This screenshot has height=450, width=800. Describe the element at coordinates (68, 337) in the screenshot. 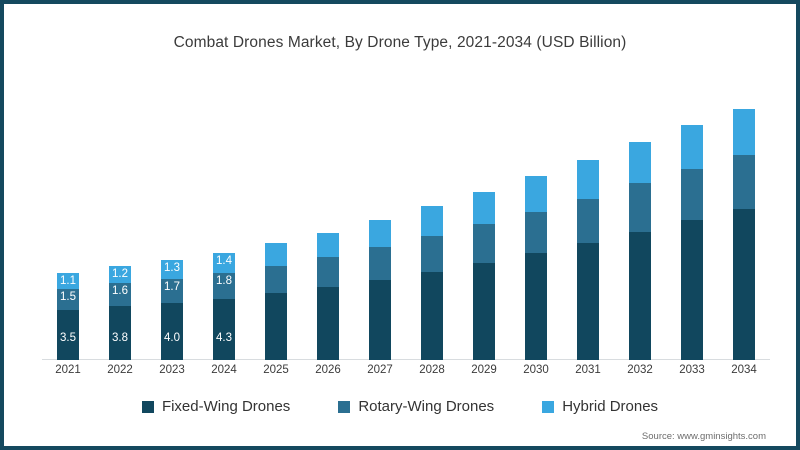

I see `bar-value-label: 3.5` at that location.